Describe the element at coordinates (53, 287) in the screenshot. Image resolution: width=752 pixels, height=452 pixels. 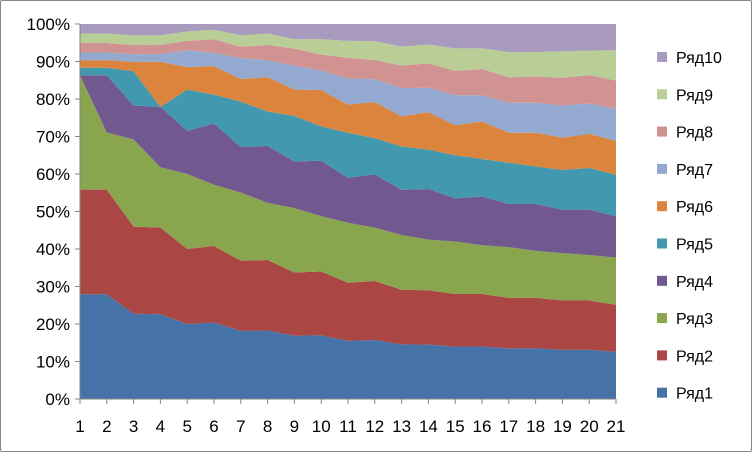
I see `y-tick-label: 30%` at that location.